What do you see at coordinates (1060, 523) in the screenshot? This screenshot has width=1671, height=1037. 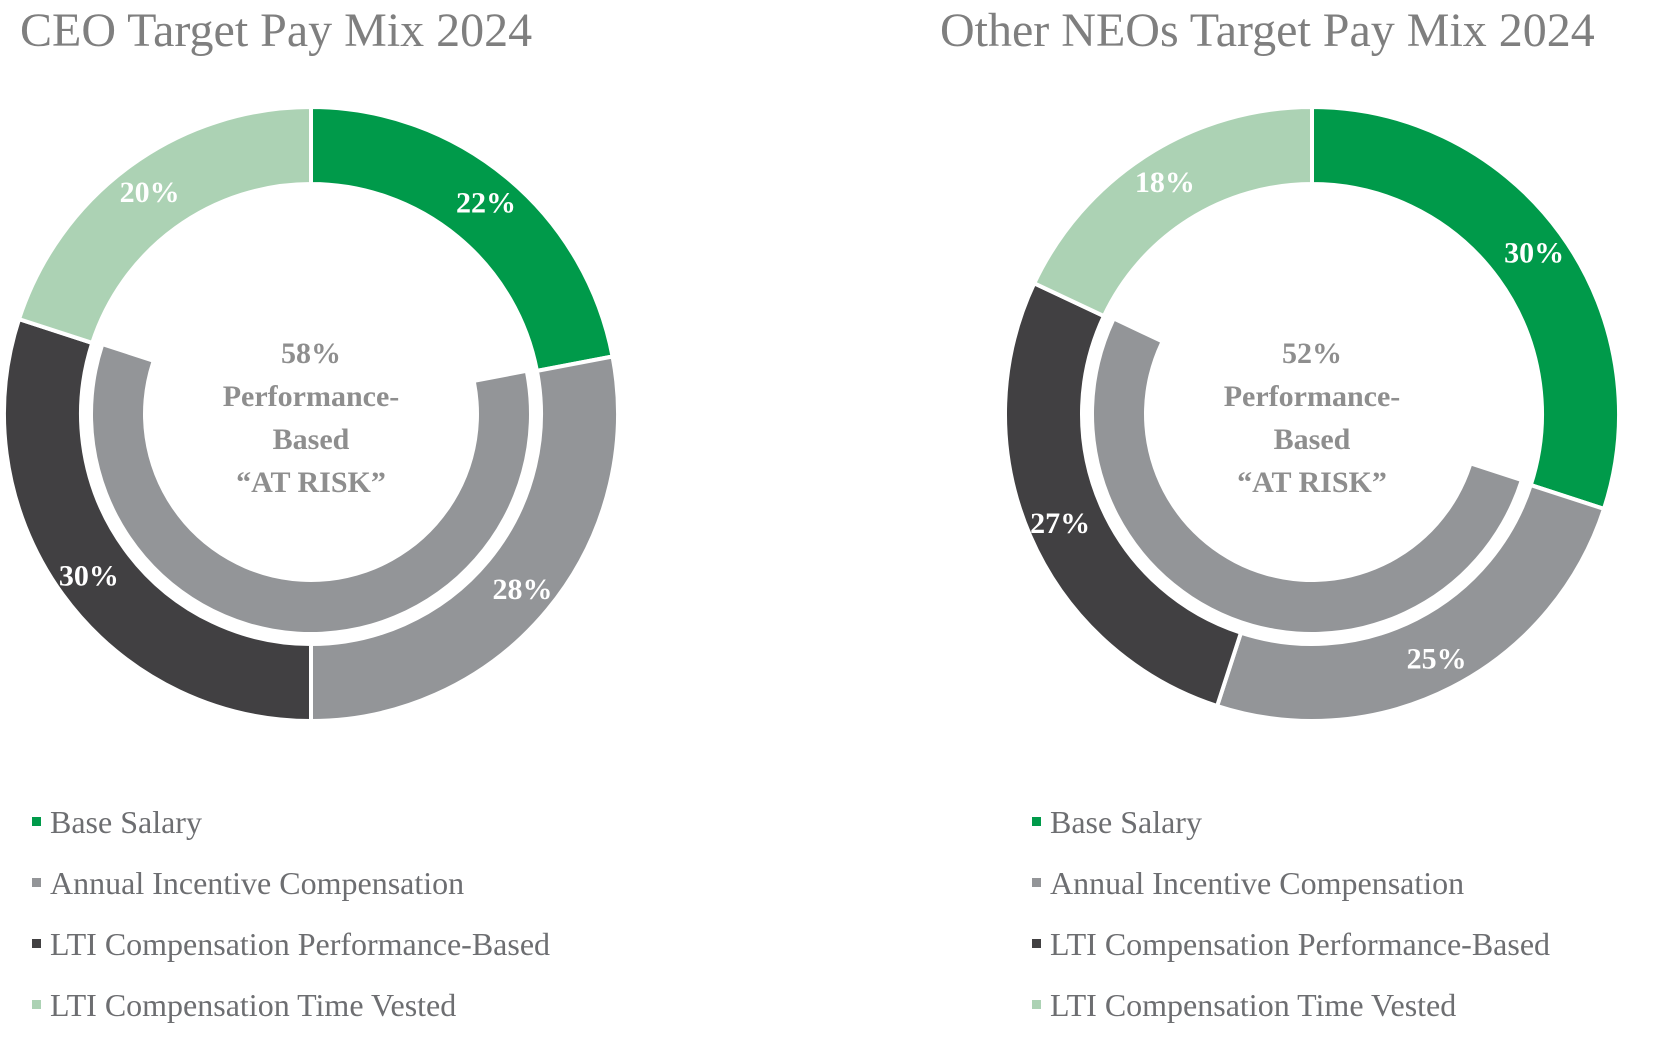 I see `slice-label: 27%` at bounding box center [1060, 523].